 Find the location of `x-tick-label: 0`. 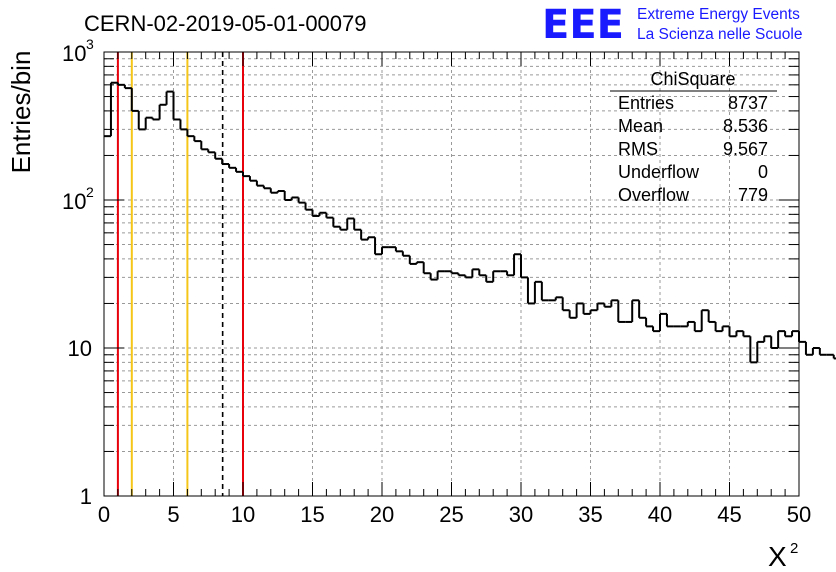

x-tick-label: 0 is located at coordinates (104, 514).